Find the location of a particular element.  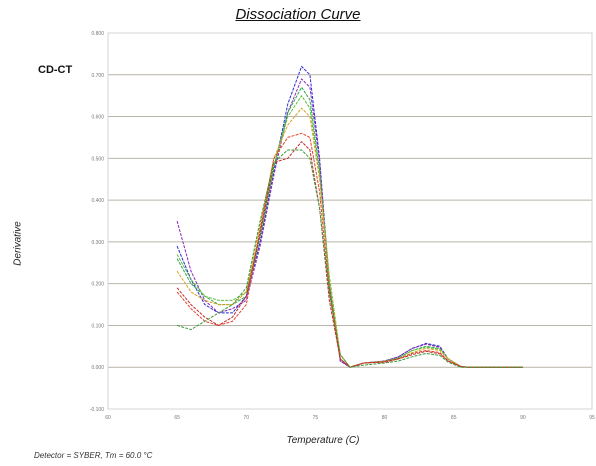

x-tick-label: 85 is located at coordinates (454, 418).